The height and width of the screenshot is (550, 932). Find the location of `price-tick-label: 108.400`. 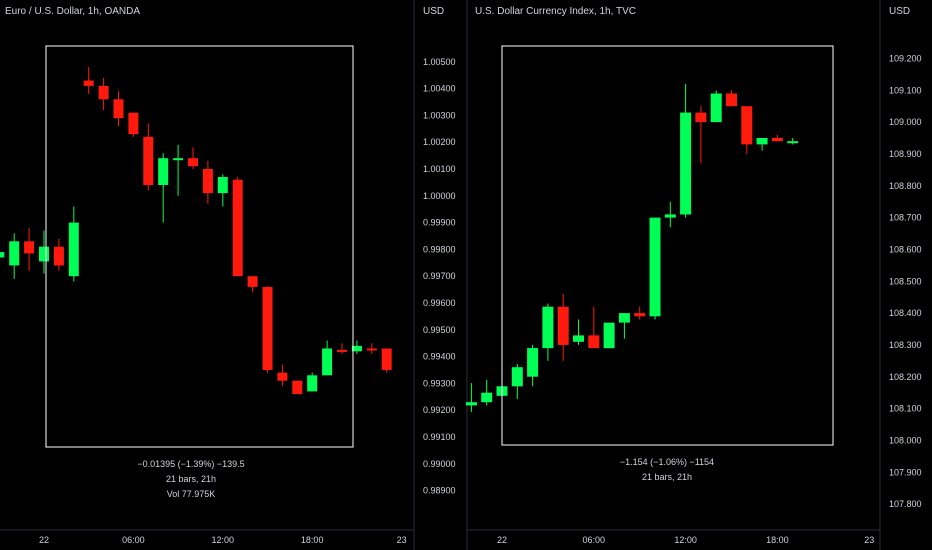

price-tick-label: 108.400 is located at coordinates (905, 313).